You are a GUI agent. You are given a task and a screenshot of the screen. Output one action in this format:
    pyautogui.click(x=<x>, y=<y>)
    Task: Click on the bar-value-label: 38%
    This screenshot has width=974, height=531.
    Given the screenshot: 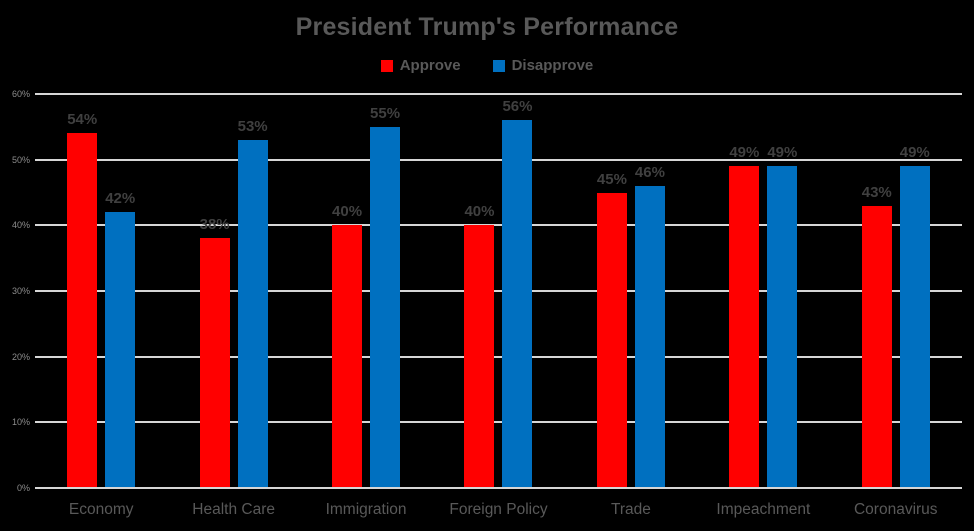 What is the action you would take?
    pyautogui.click(x=214, y=225)
    